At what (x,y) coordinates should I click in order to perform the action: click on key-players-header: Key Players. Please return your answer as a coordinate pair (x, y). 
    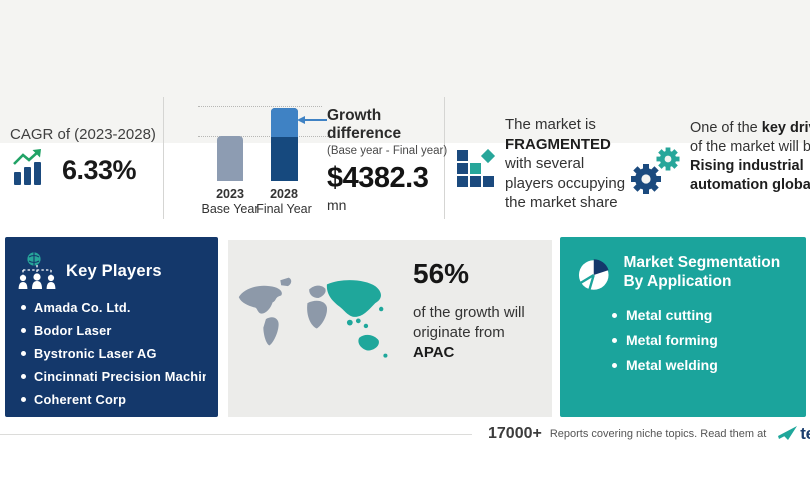
    Looking at the image, I should click on (111, 271).